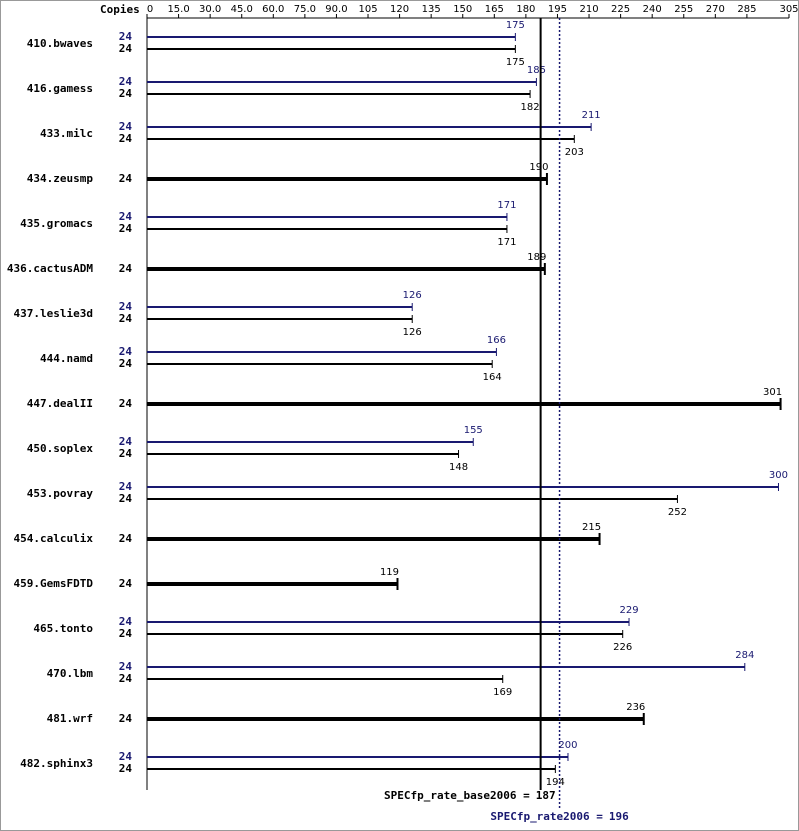 The height and width of the screenshot is (831, 799). What do you see at coordinates (546, 795) in the screenshot?
I see `reference-value: 187` at bounding box center [546, 795].